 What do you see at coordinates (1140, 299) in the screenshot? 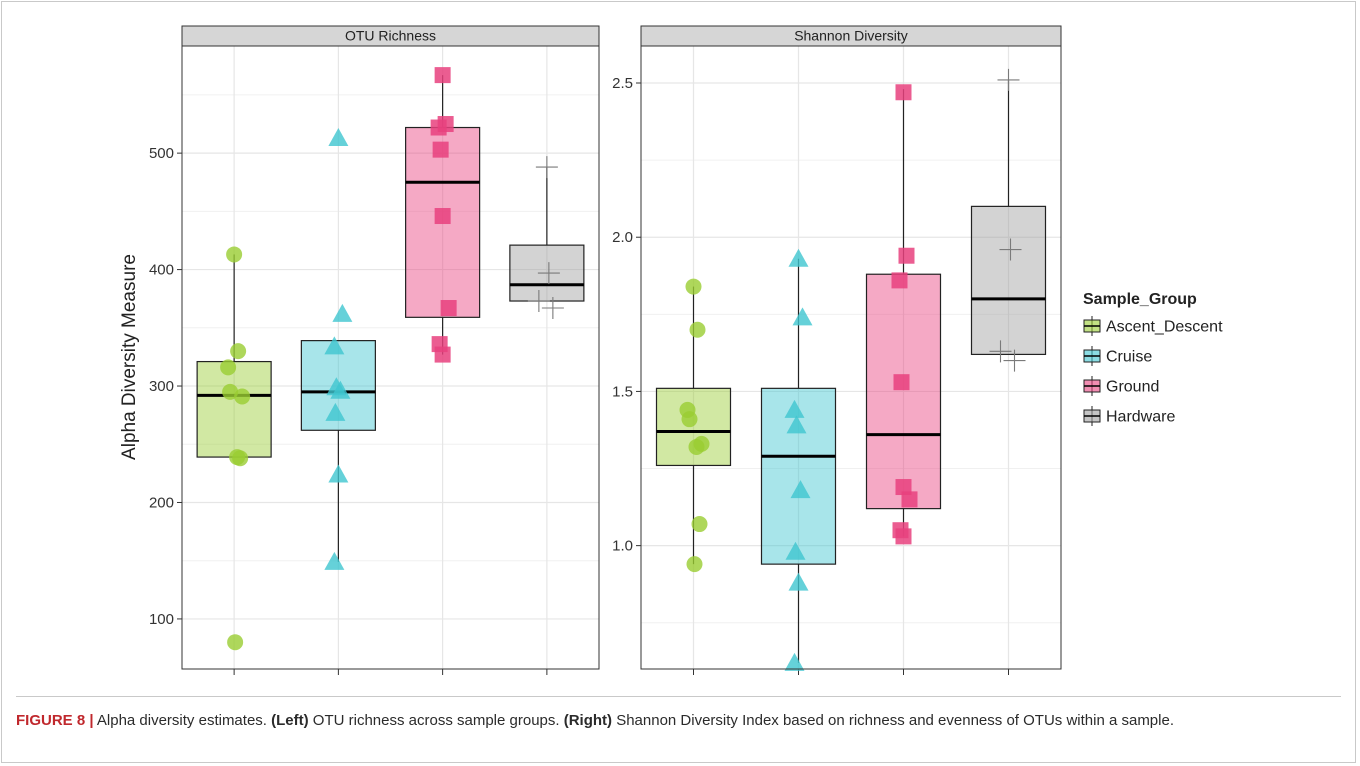
I see `legend-title: Sample_Group` at bounding box center [1140, 299].